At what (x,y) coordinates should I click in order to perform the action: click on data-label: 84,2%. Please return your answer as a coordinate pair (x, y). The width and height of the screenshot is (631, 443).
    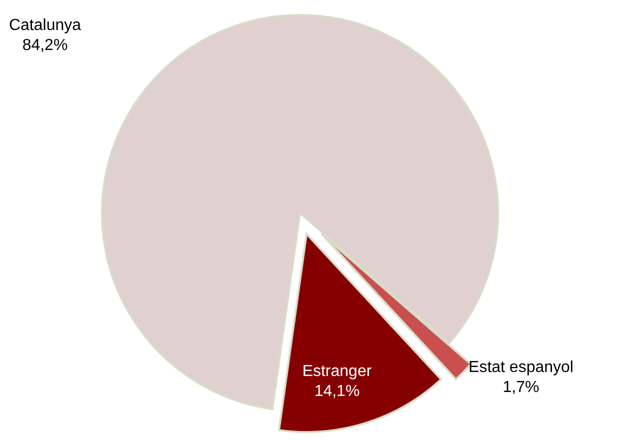
    Looking at the image, I should click on (45, 45).